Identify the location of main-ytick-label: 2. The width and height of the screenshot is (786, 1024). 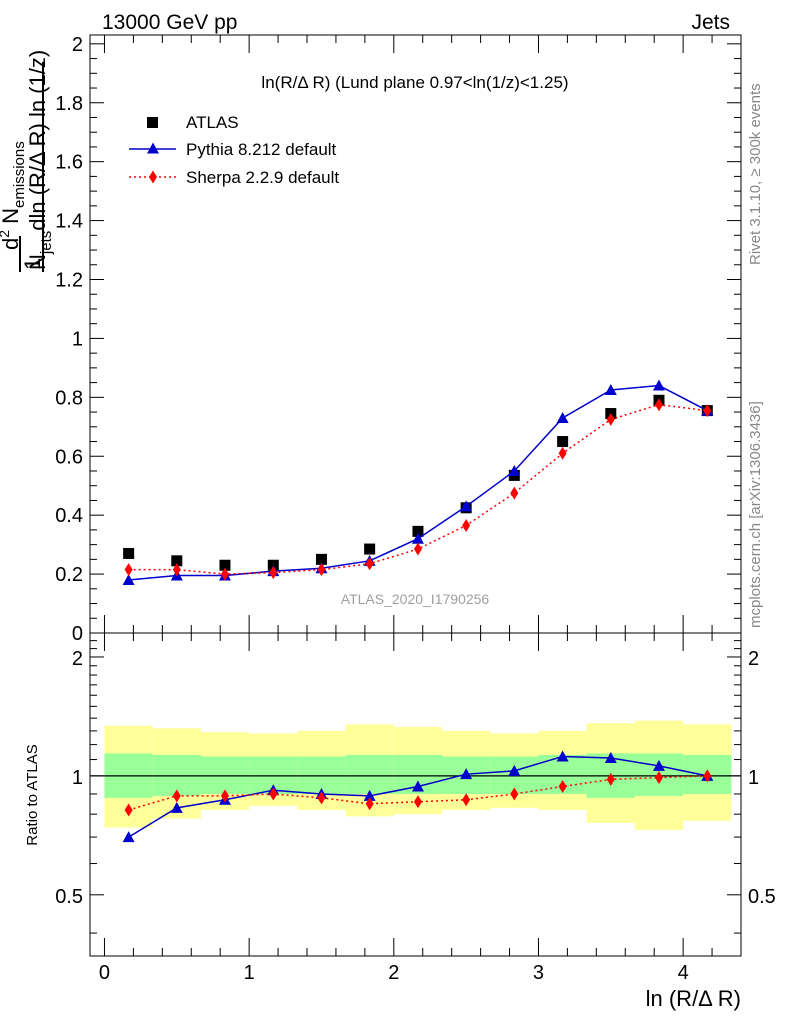
(77, 45).